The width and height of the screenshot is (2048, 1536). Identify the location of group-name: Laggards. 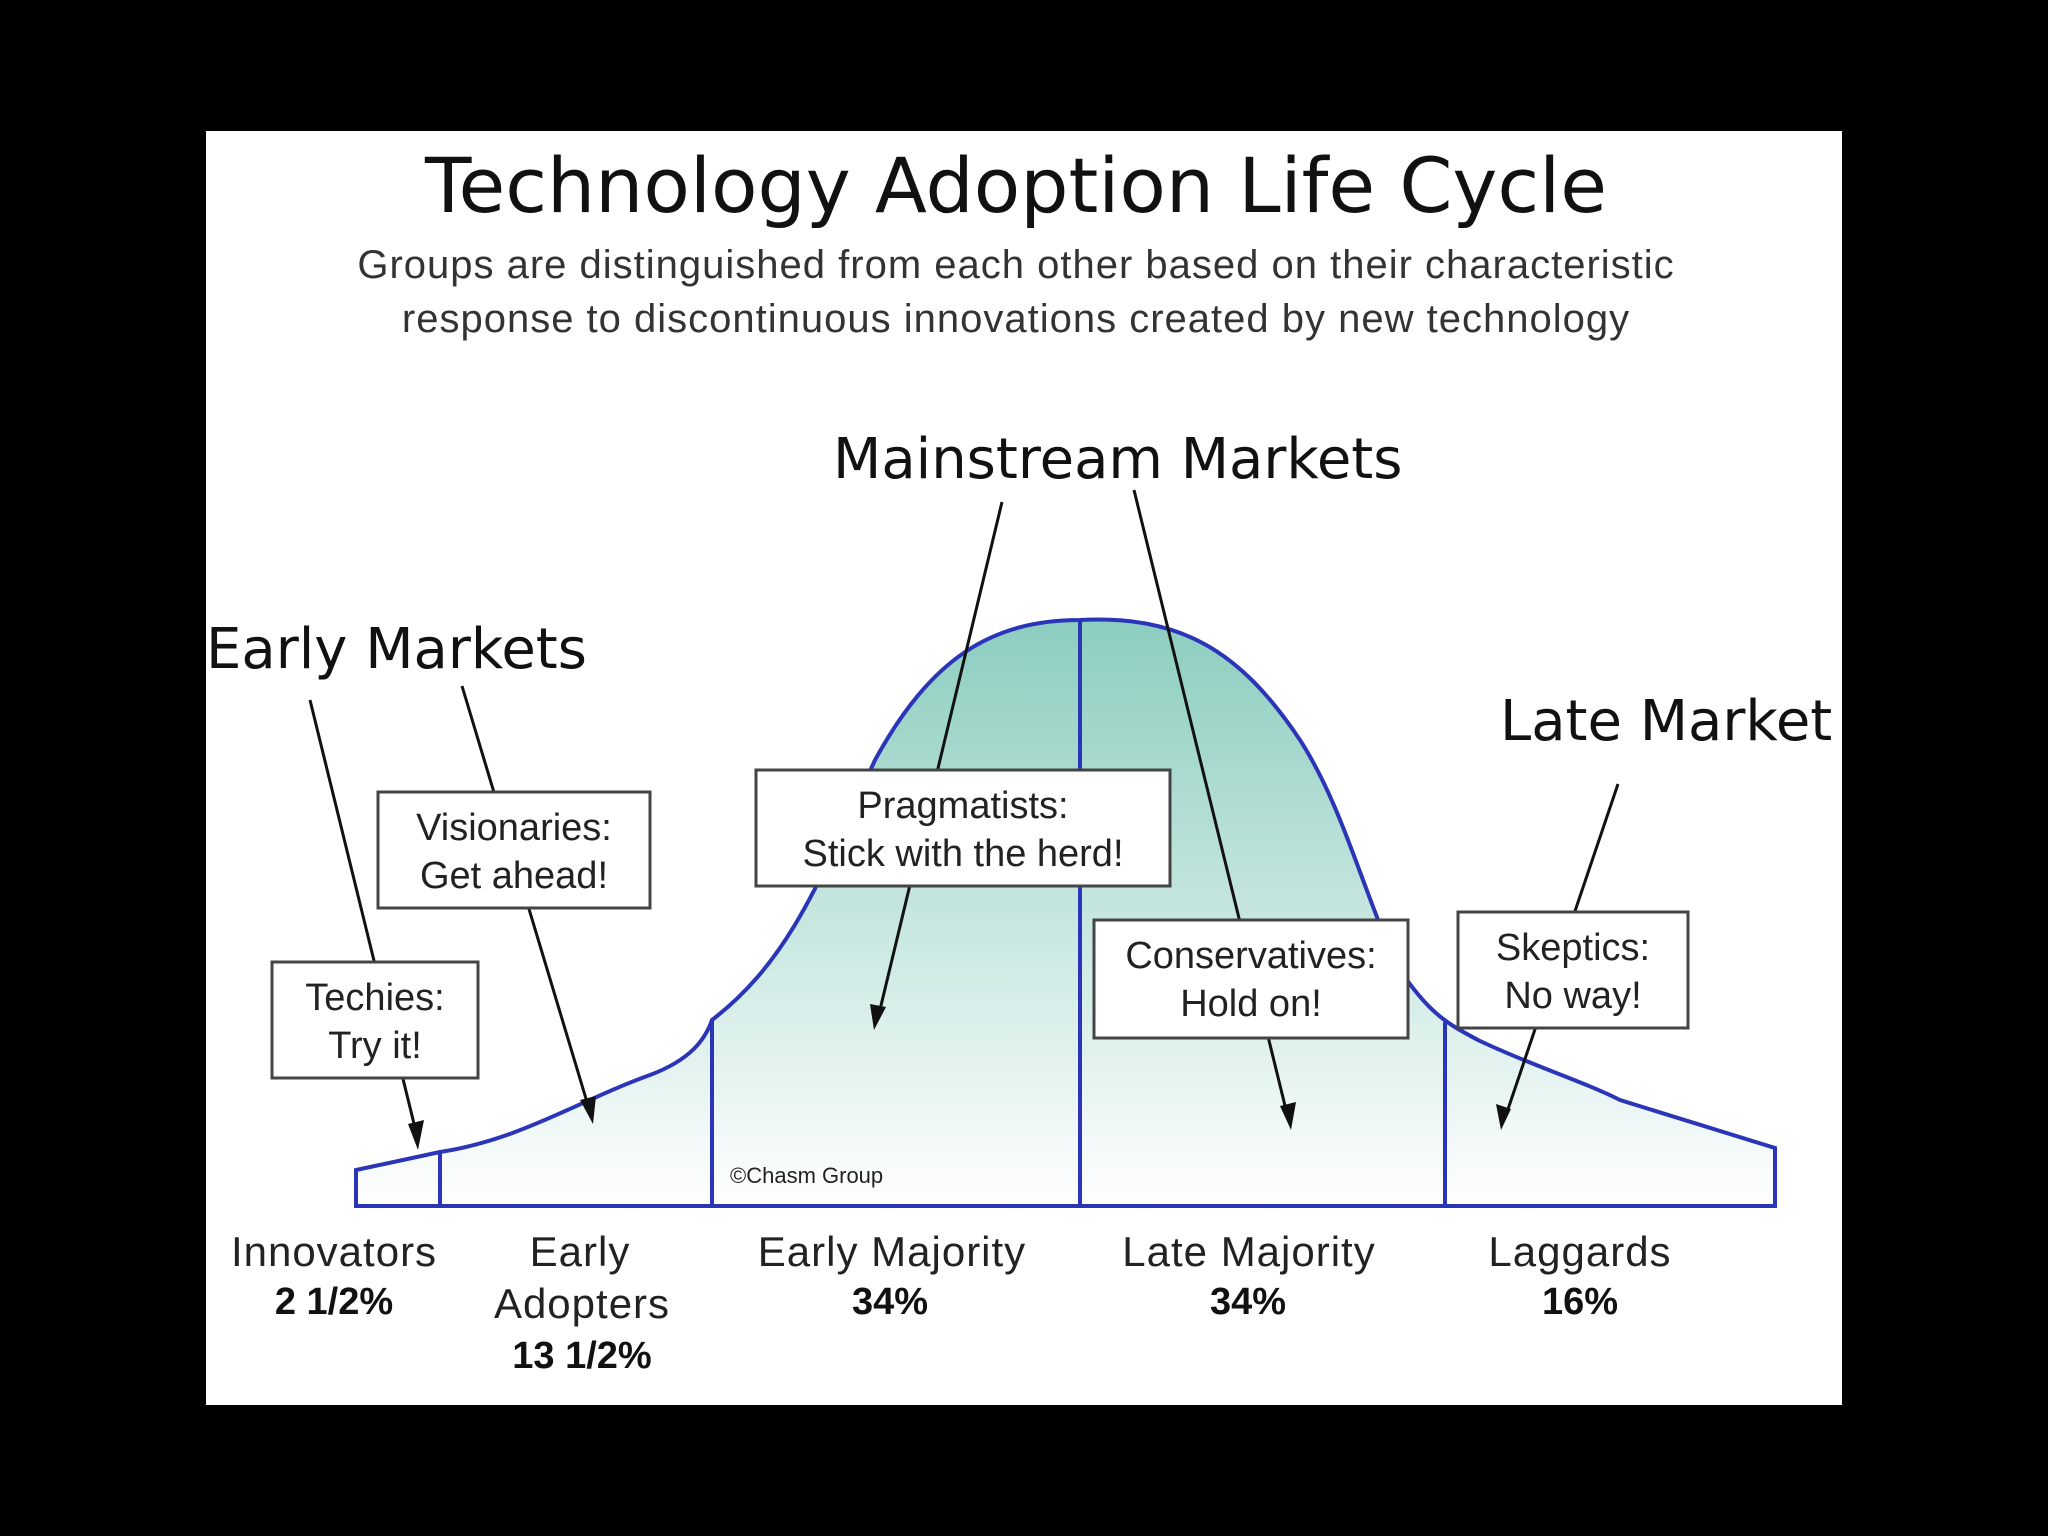
(1579, 1251).